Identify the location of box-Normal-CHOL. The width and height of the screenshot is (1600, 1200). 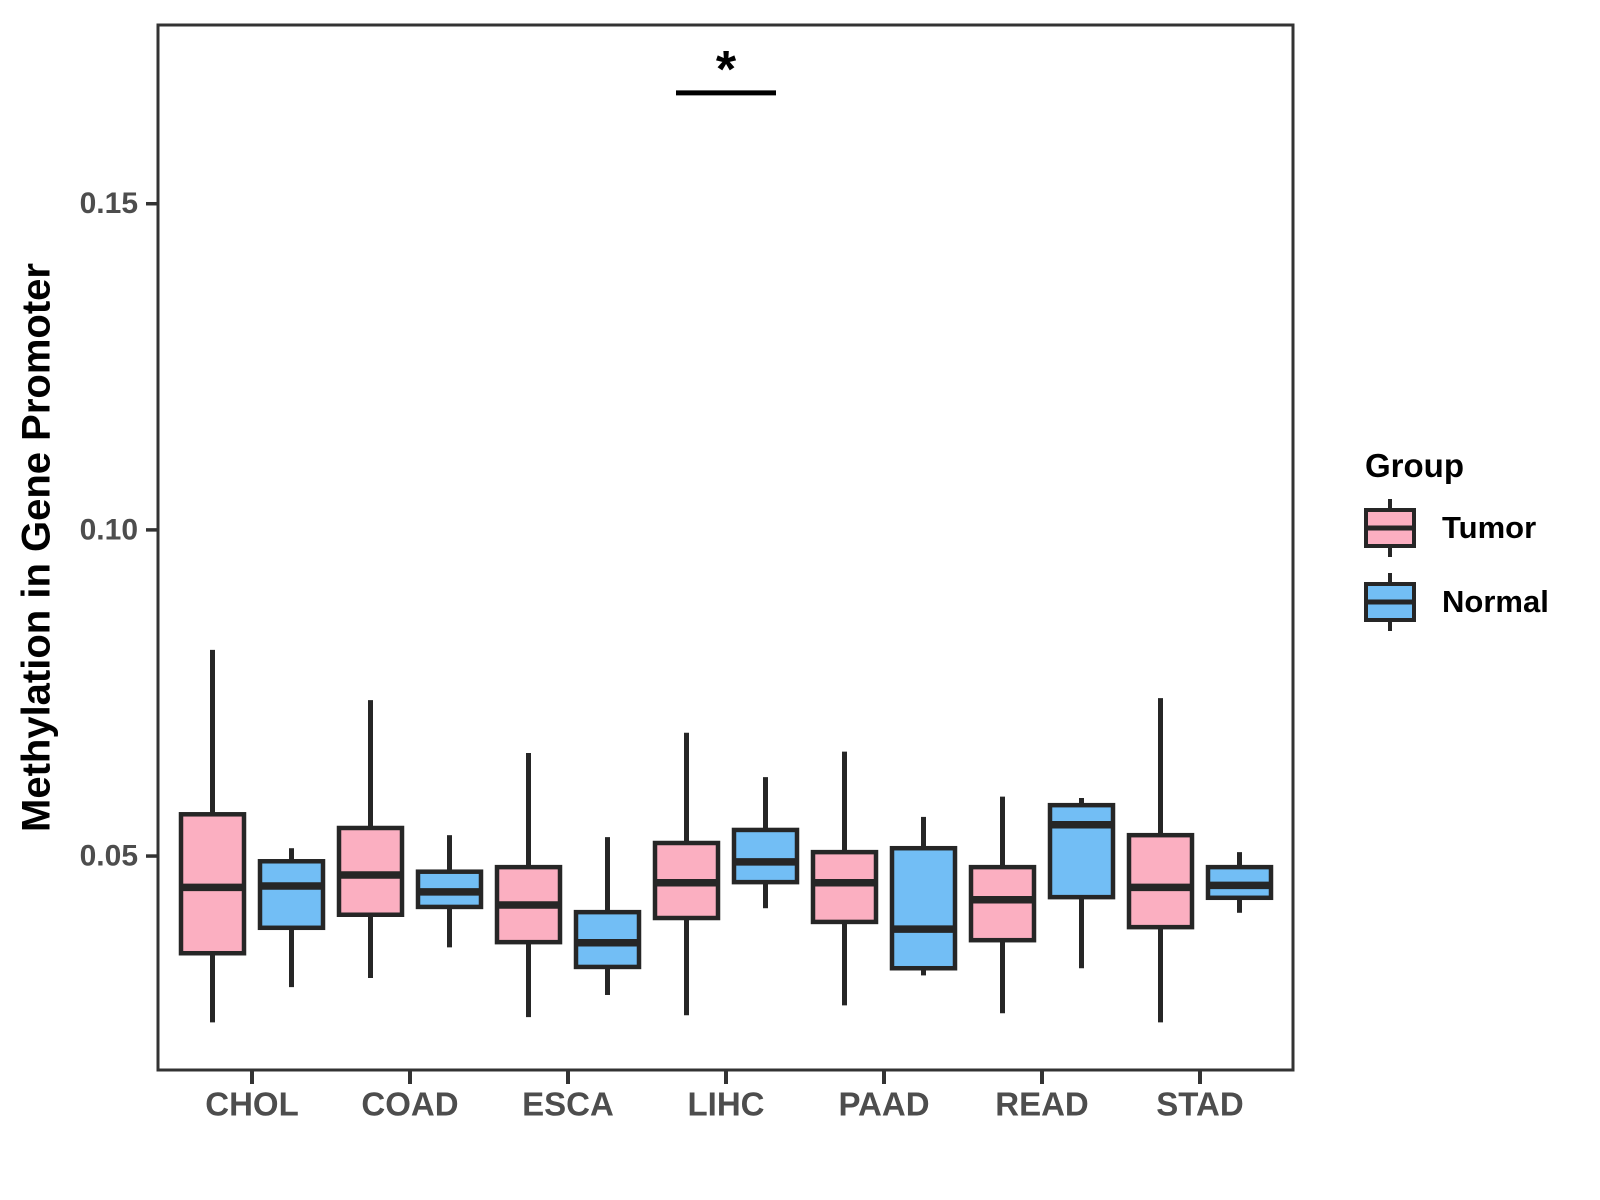
(291, 895).